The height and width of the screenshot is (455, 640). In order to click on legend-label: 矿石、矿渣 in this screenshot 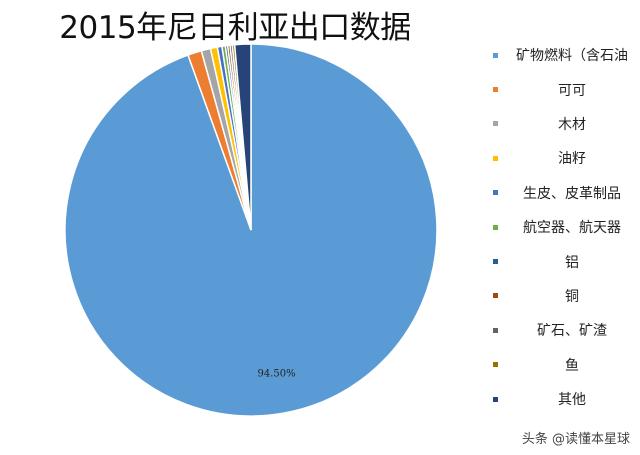, I will do `click(572, 331)`.